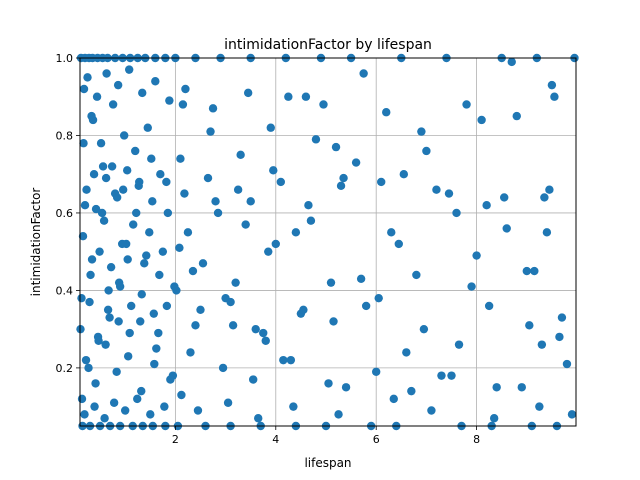 The width and height of the screenshot is (640, 480). I want to click on y-tick-label: 0.2, so click(65, 368).